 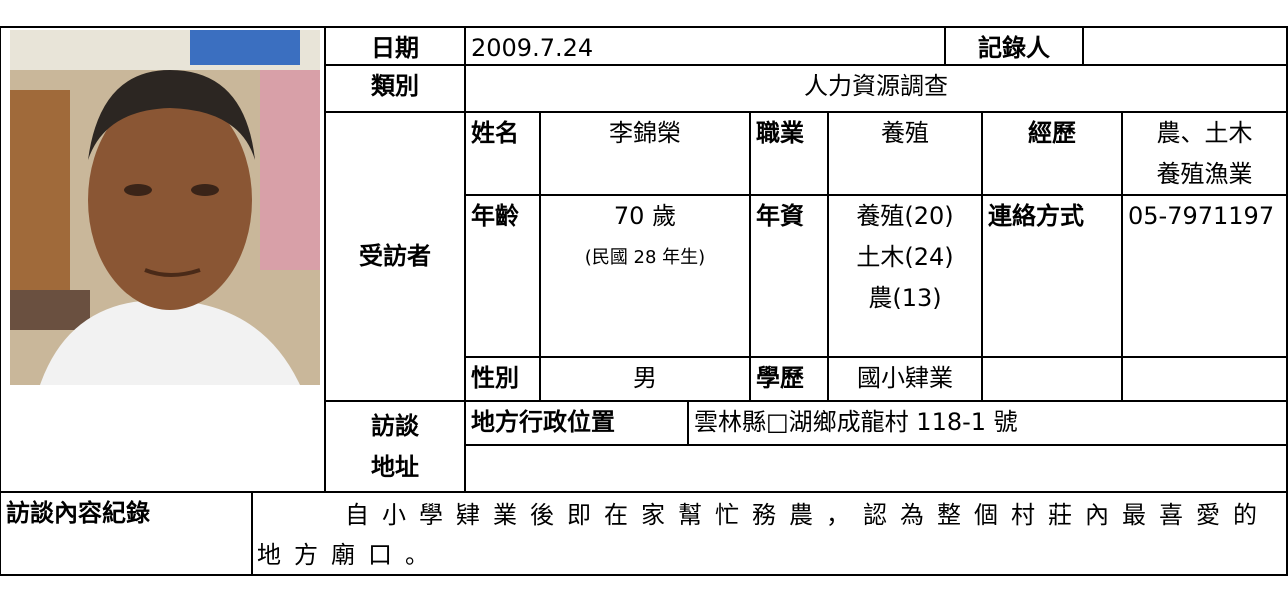 I want to click on label: 姓名, so click(x=502, y=153).